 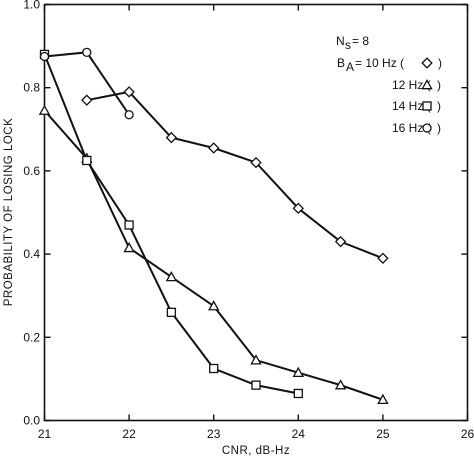 What do you see at coordinates (427, 63) in the screenshot?
I see `legend-marker-diamond` at bounding box center [427, 63].